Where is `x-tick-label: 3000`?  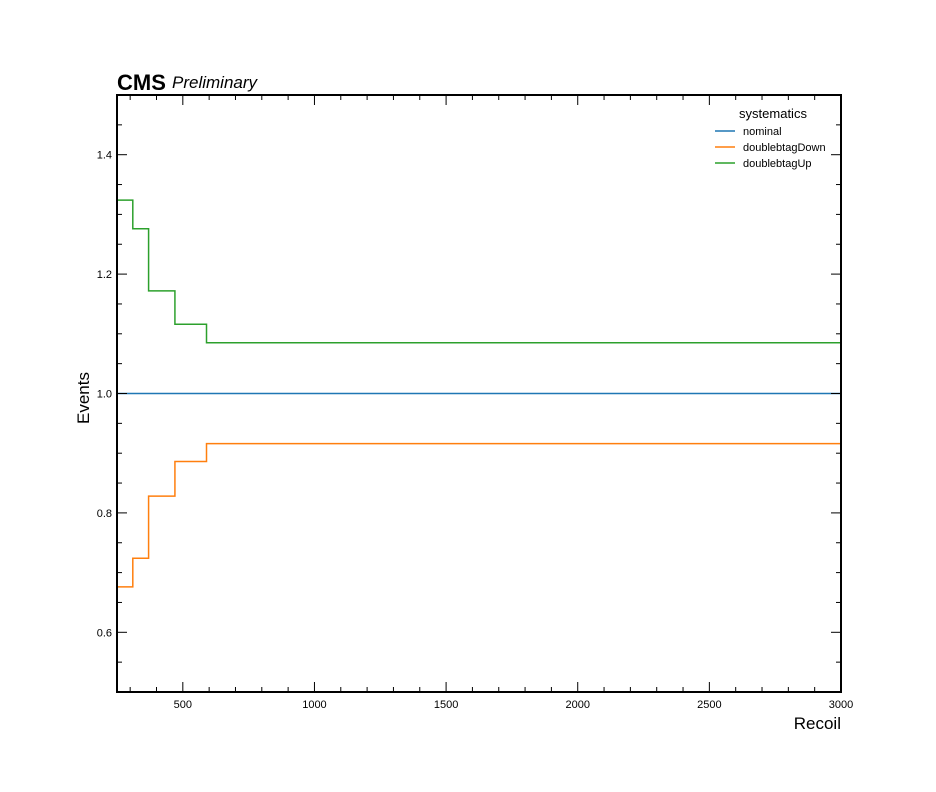
x-tick-label: 3000 is located at coordinates (841, 705).